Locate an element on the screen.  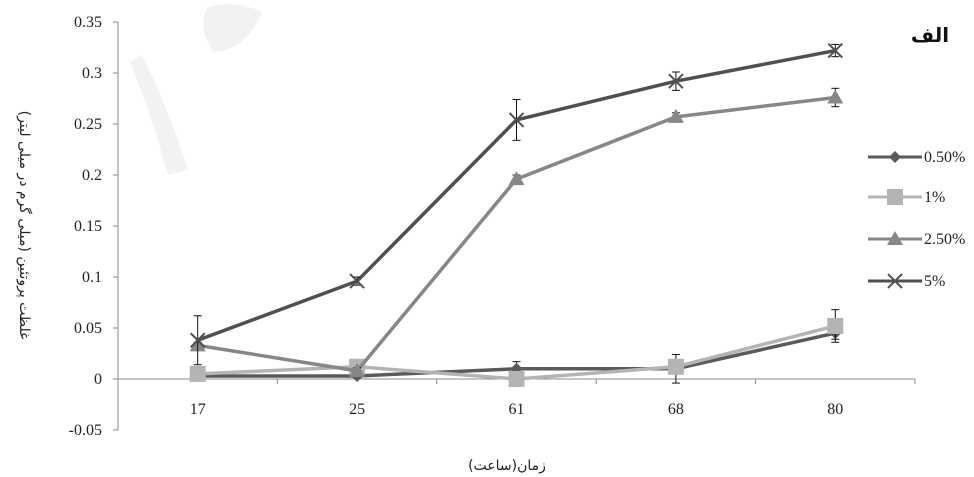
legend-label: 1% is located at coordinates (934, 197).